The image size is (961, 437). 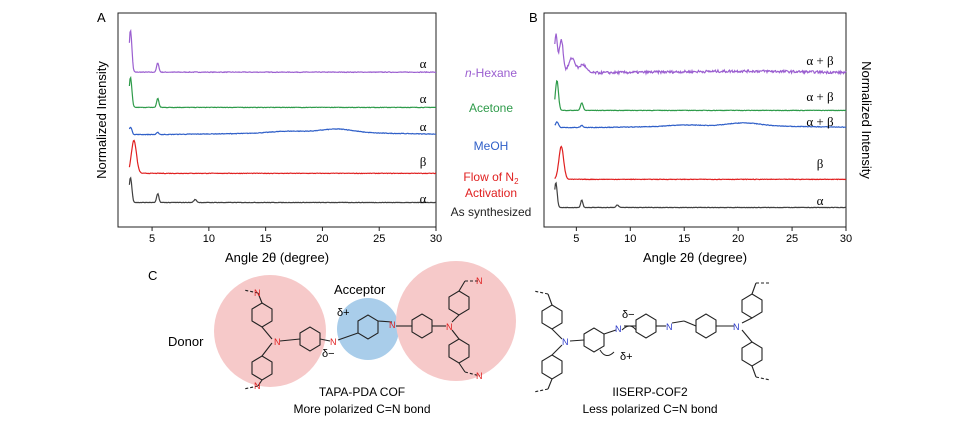 I want to click on caption-left-title: TAPA-PDA COF, so click(x=362, y=392).